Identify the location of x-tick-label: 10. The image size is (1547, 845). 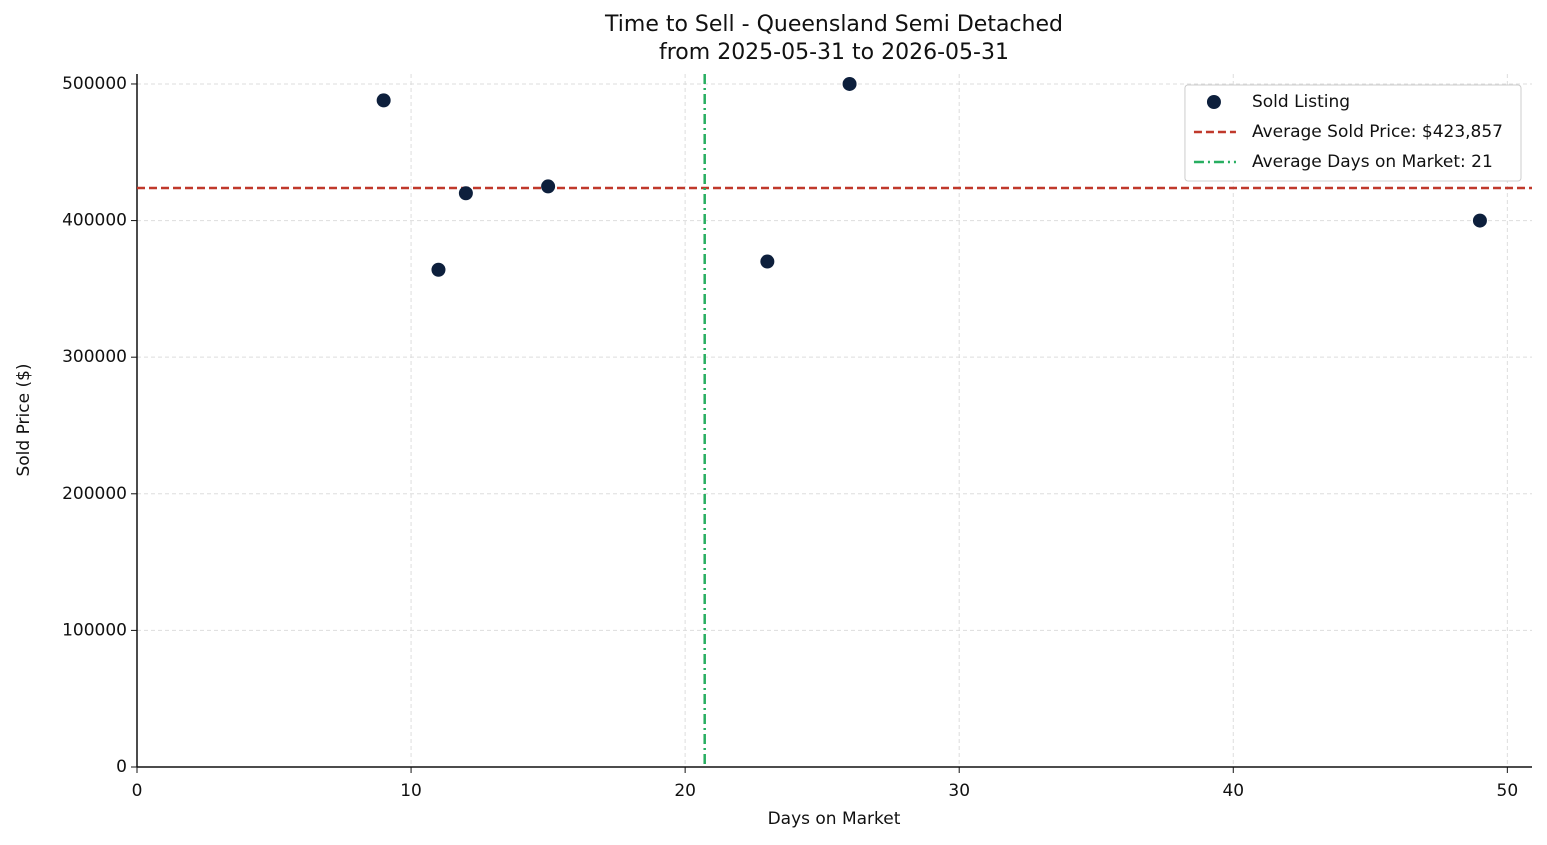
(411, 791).